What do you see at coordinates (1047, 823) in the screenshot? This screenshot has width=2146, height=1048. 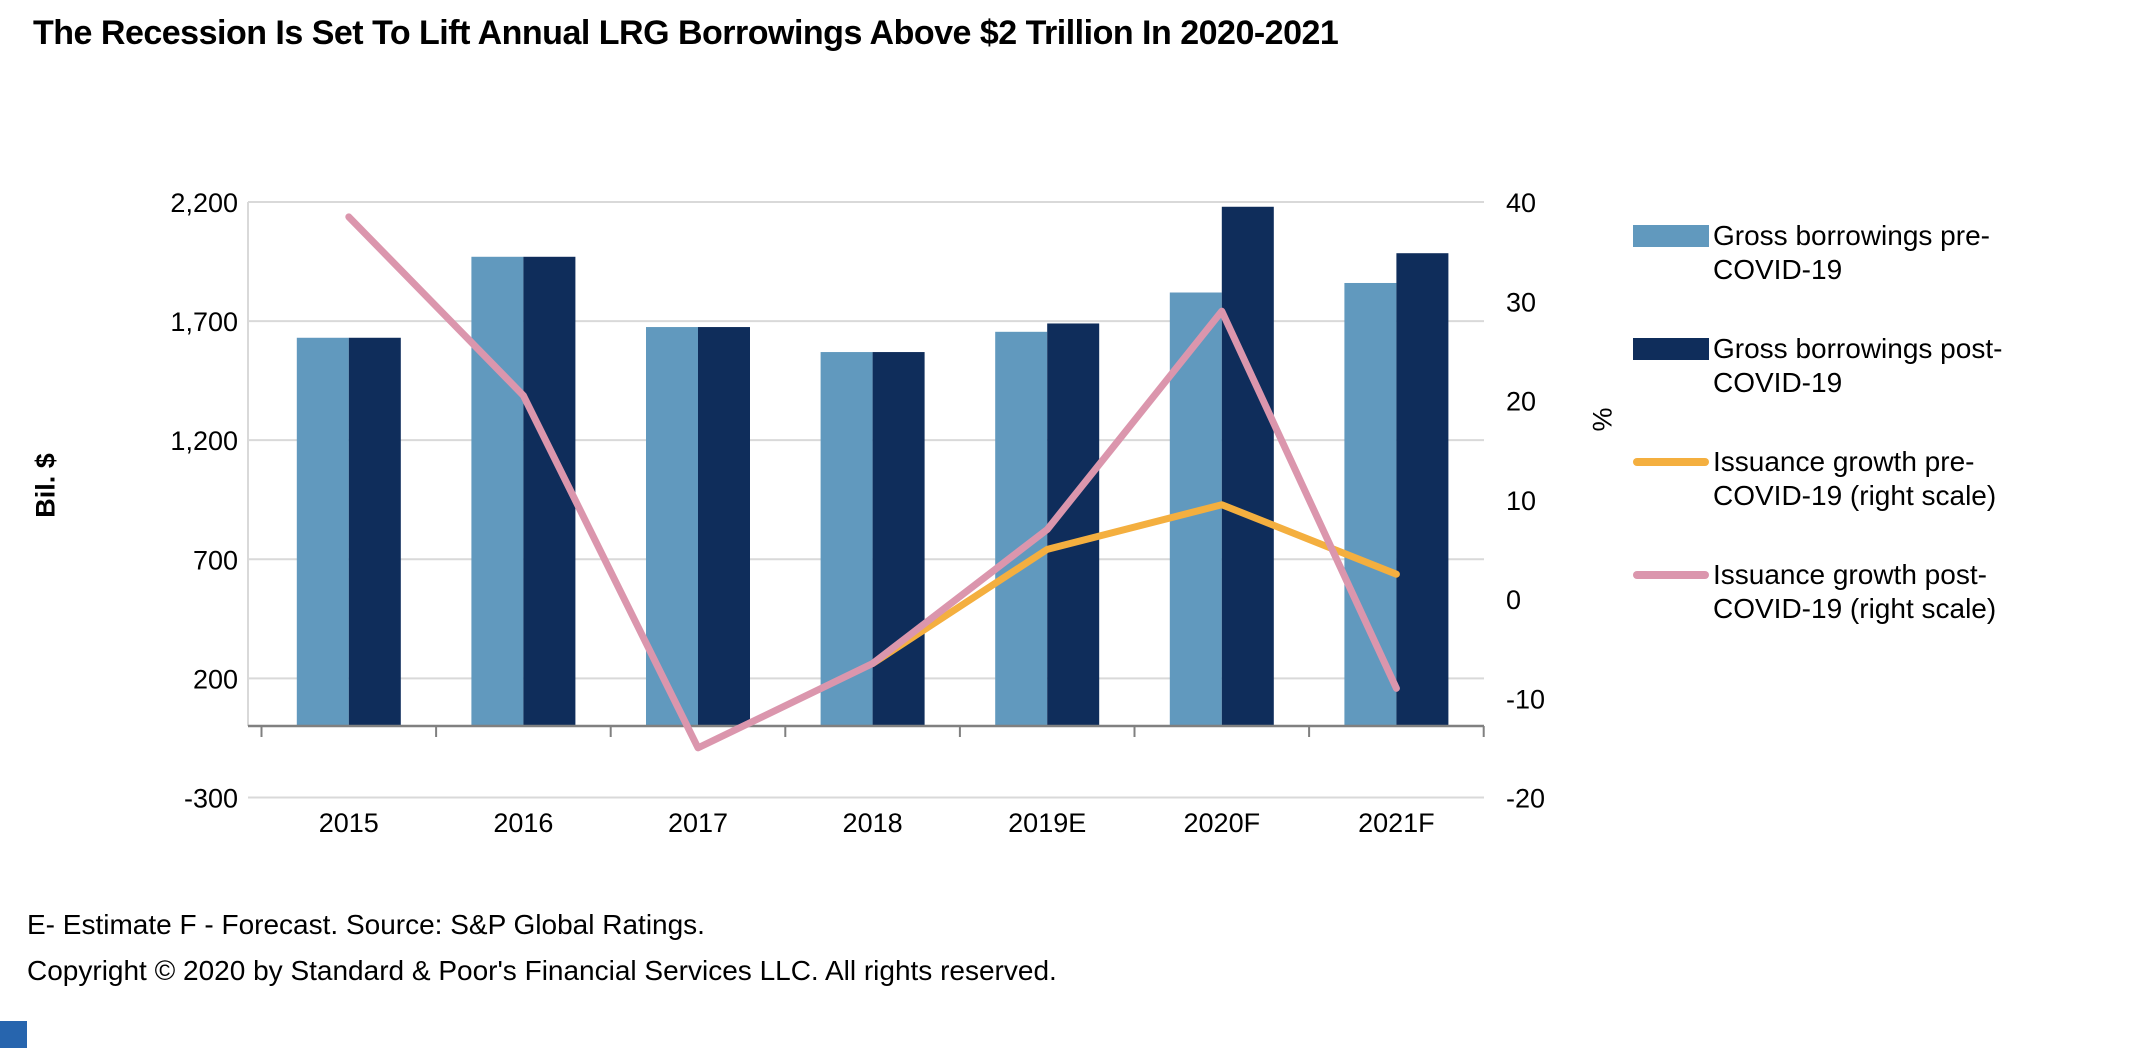 I see `category-label: 2019E` at bounding box center [1047, 823].